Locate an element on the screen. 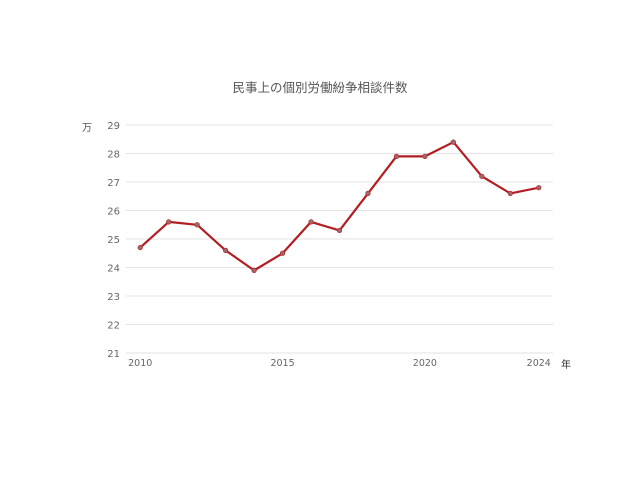  y-tick-label: 25 is located at coordinates (113, 240).